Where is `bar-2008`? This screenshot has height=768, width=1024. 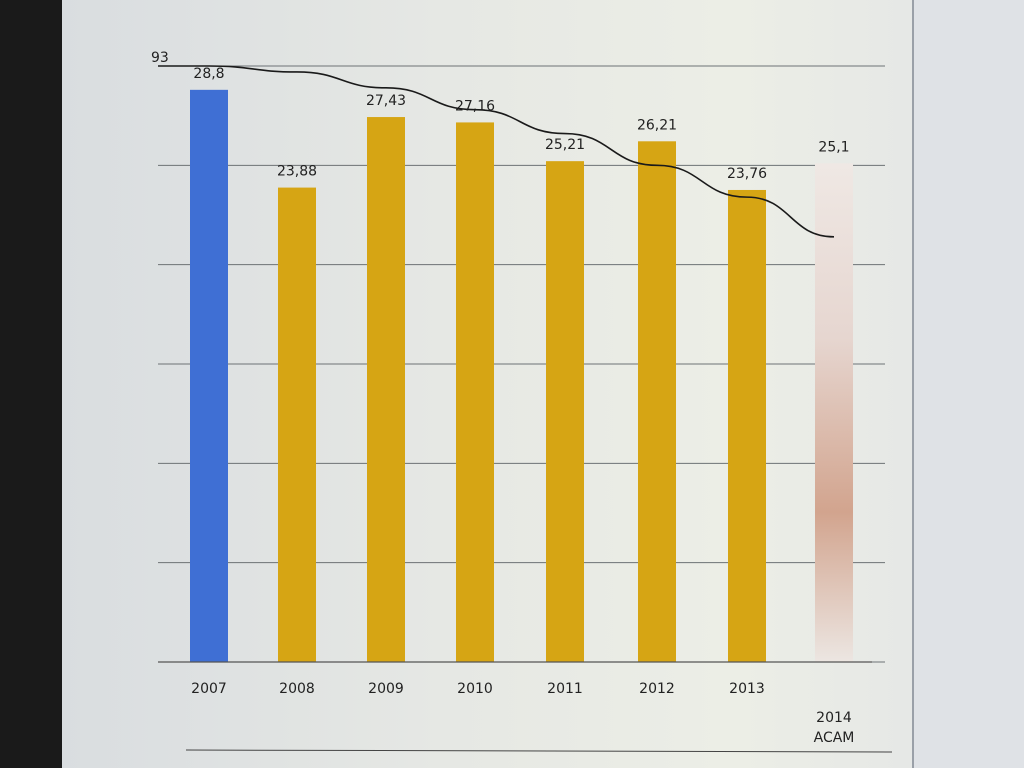
bar-2008 is located at coordinates (297, 425).